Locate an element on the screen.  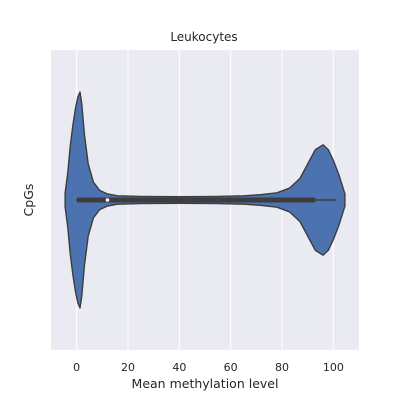
x-tick-label-40: 40 is located at coordinates (179, 367).